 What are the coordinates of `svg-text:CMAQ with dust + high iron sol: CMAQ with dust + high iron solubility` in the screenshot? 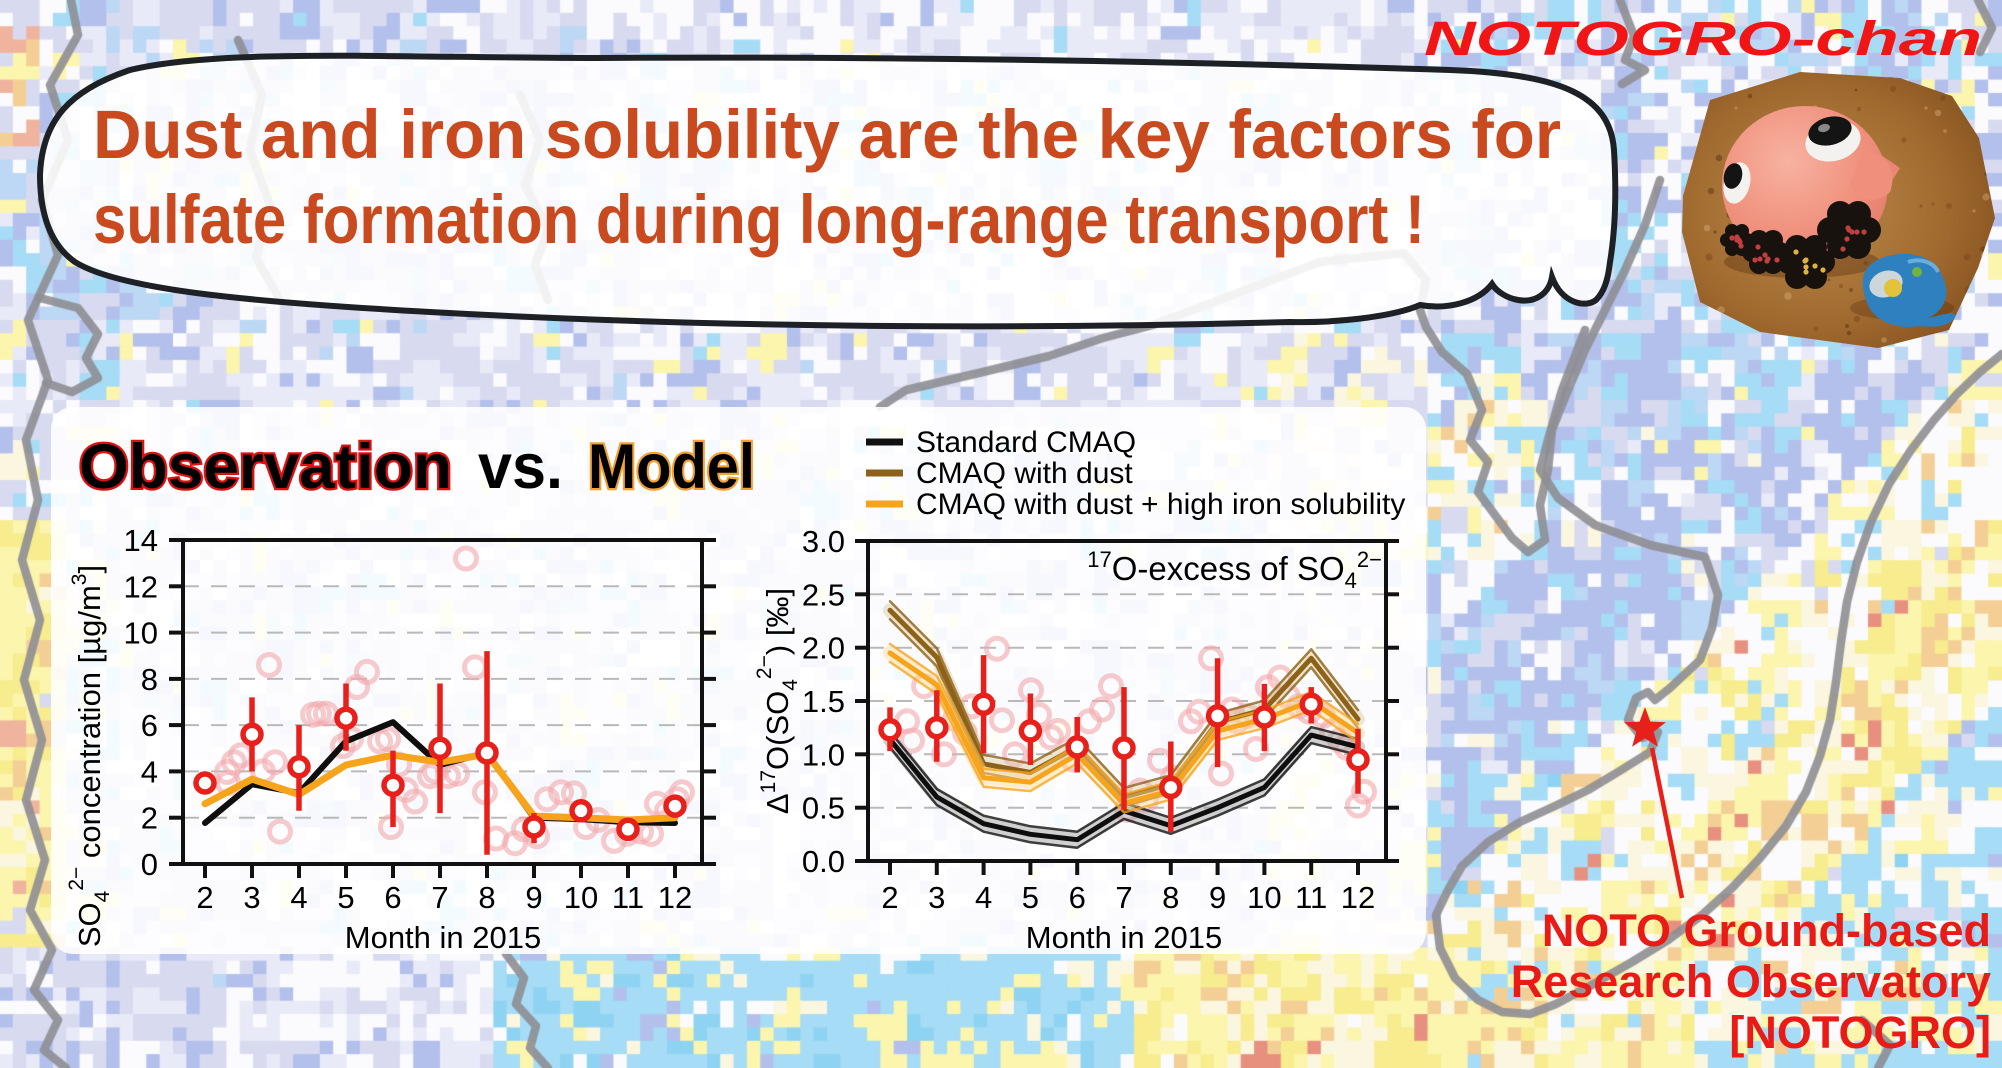 It's located at (1160, 504).